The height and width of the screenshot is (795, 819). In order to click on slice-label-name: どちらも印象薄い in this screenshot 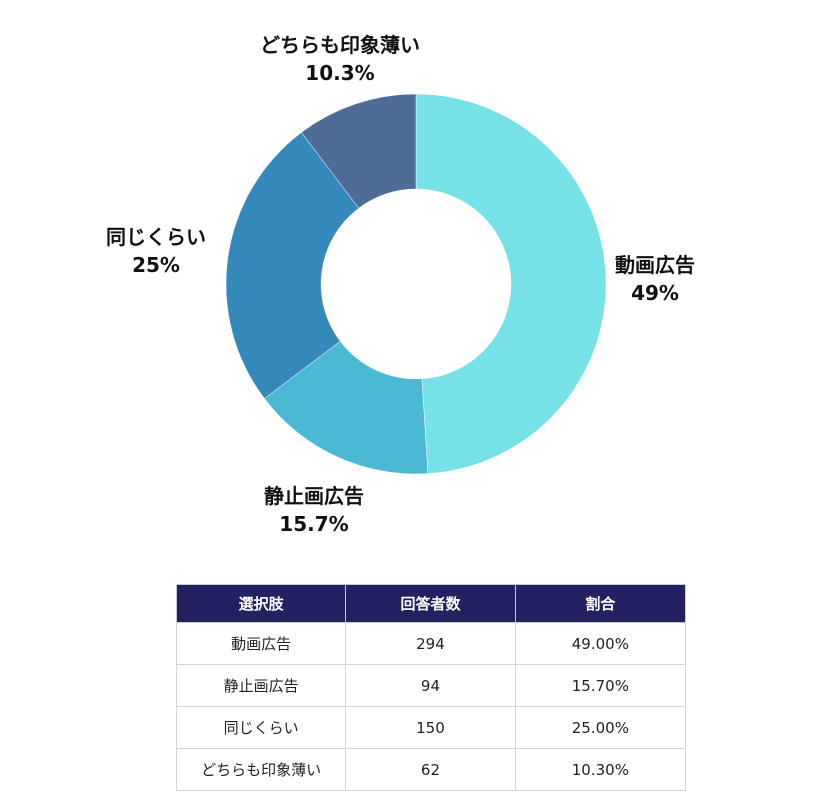, I will do `click(340, 45)`.